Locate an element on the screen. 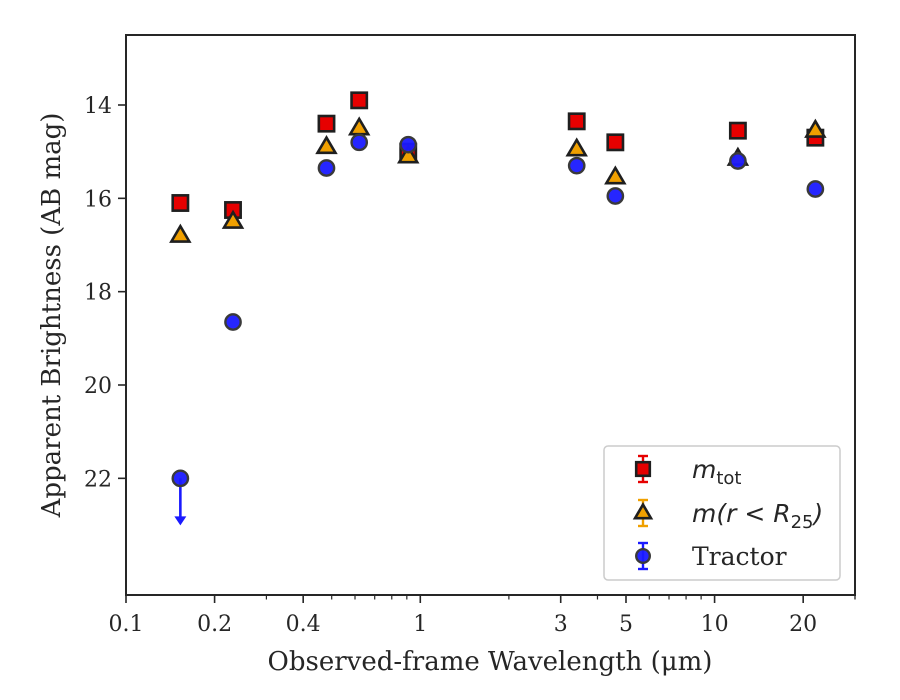  legend-label: mtot is located at coordinates (717, 472).